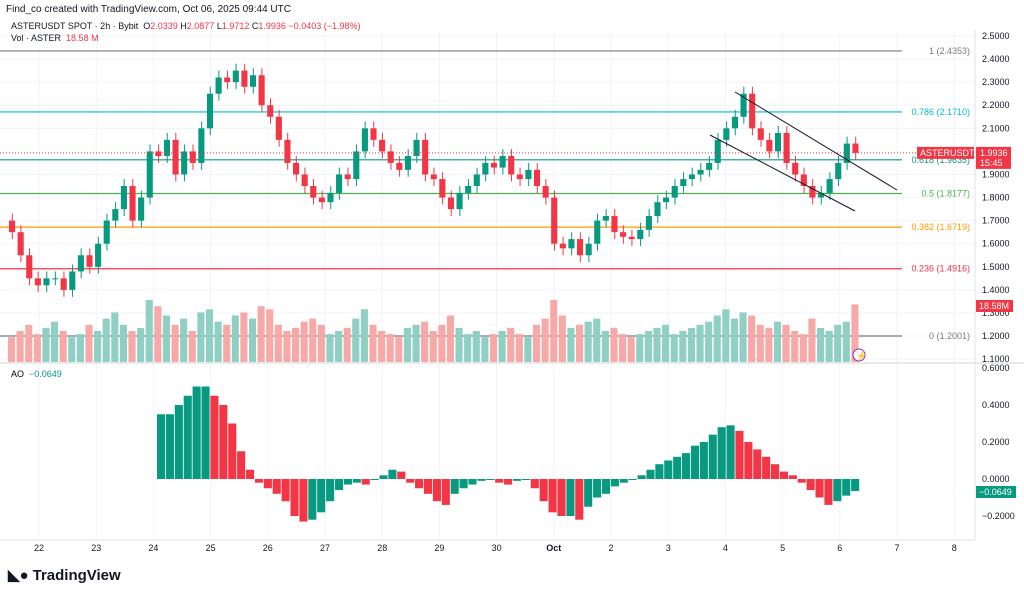  Describe the element at coordinates (940, 227) in the screenshot. I see `fib-level-label: 0.382 (1.6719)` at that location.